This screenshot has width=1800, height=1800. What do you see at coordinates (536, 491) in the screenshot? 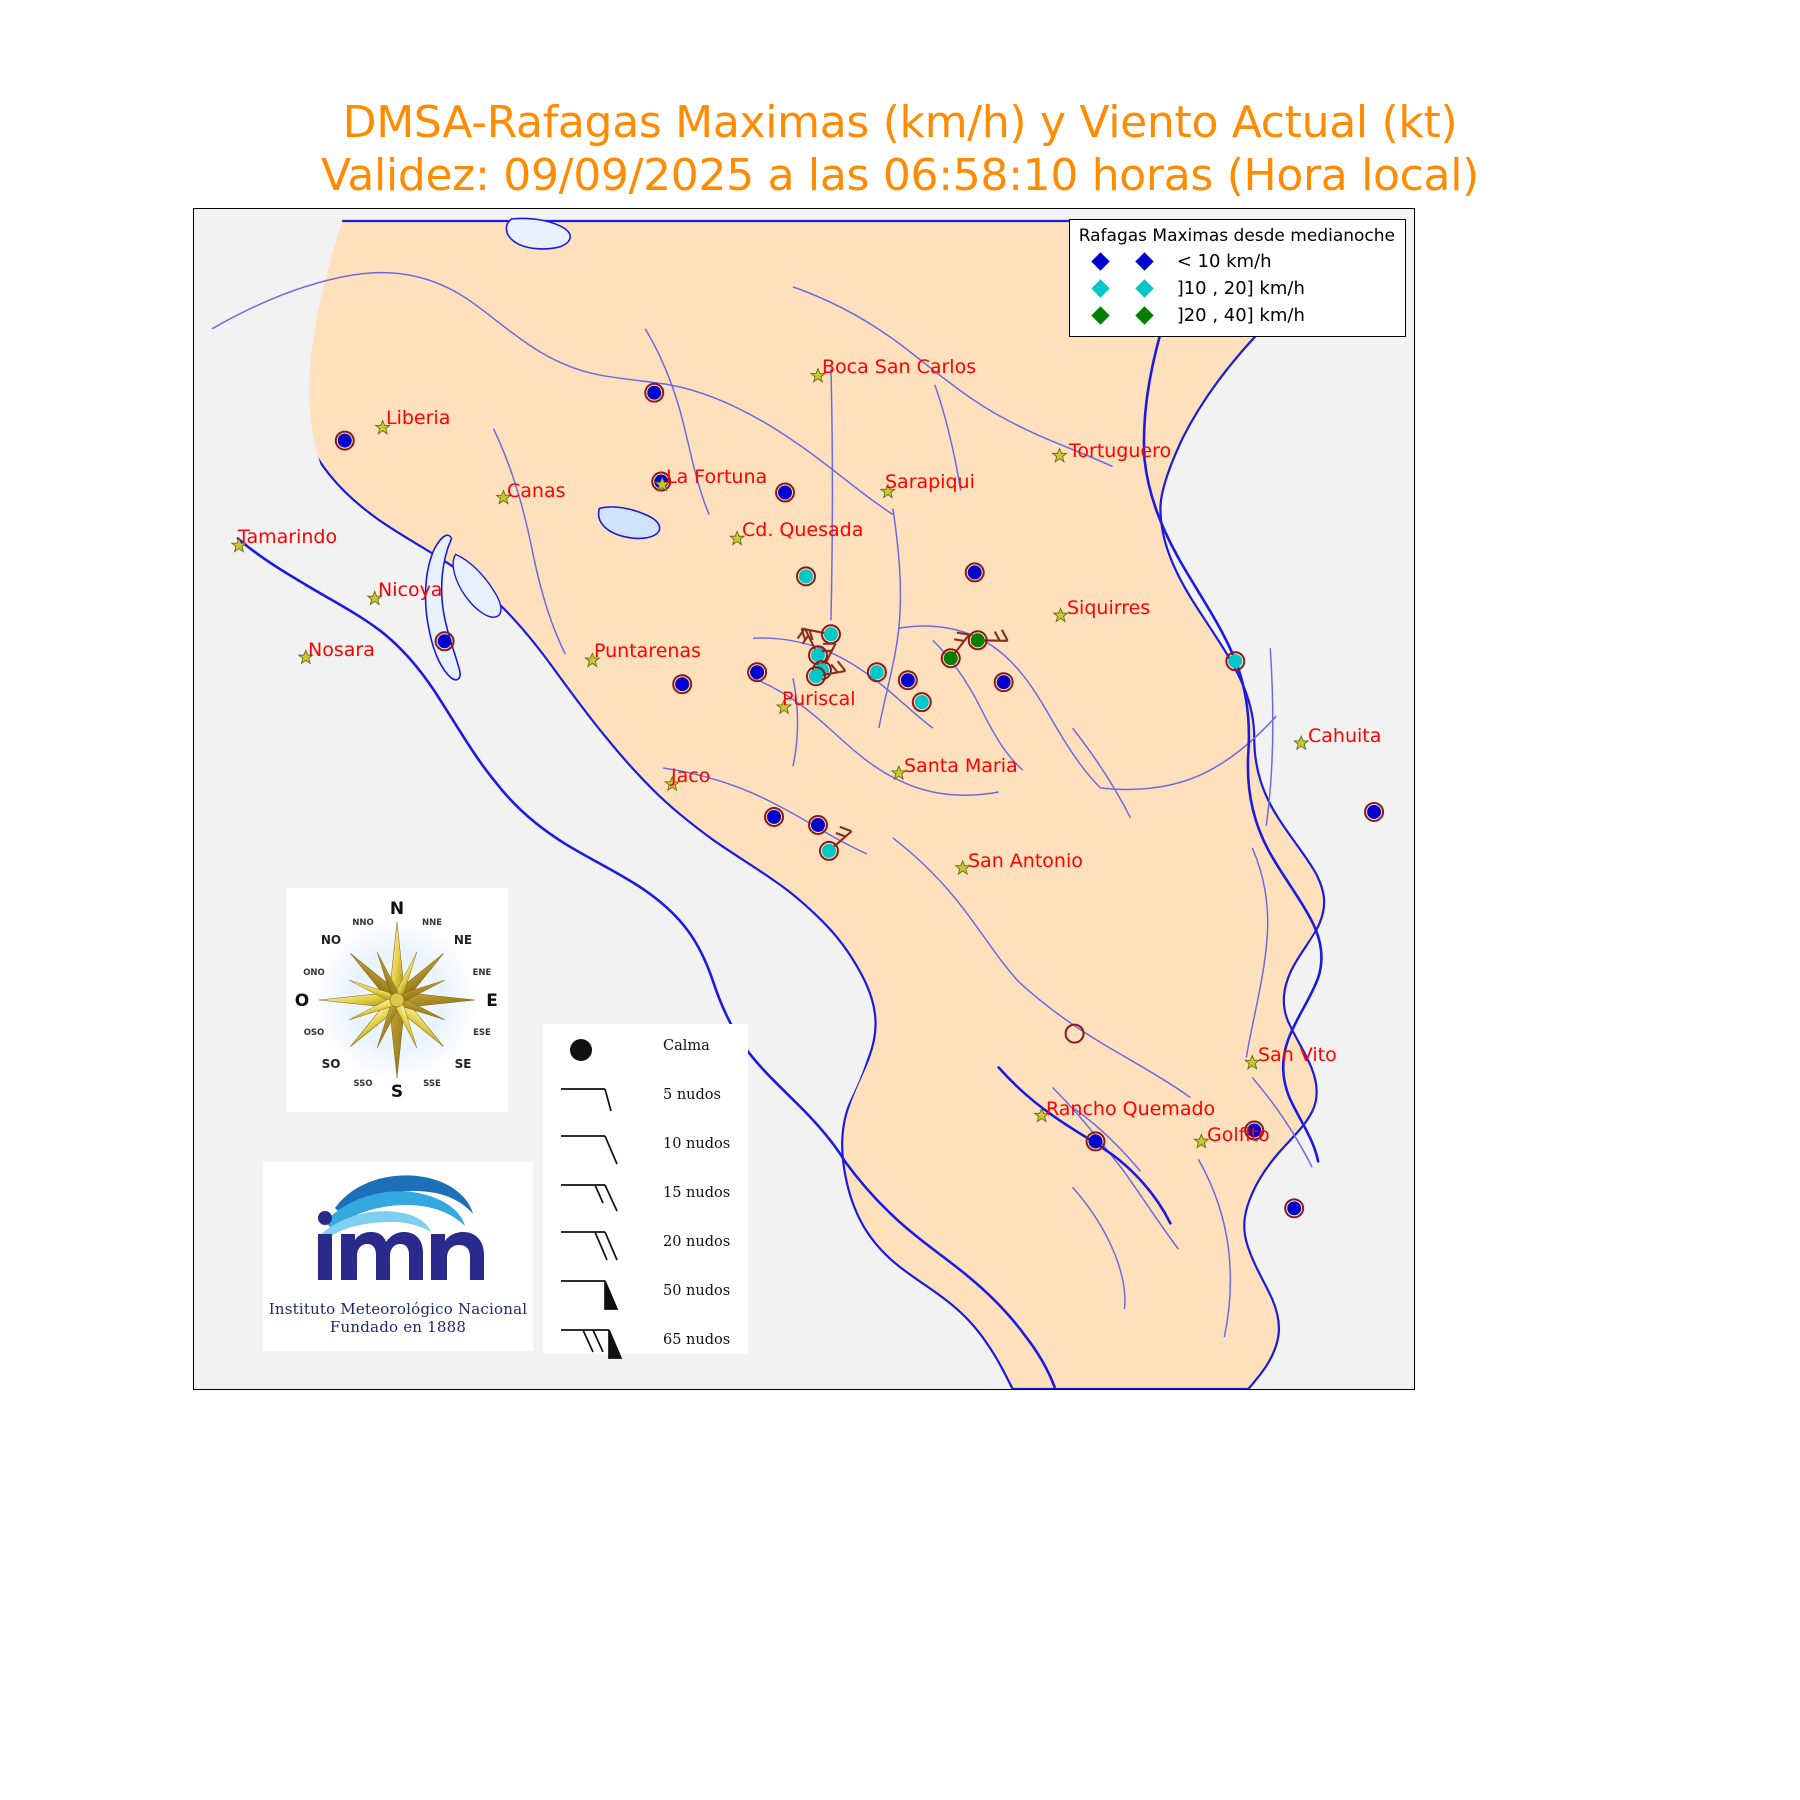
I see `city-label-canas: Canas` at bounding box center [536, 491].